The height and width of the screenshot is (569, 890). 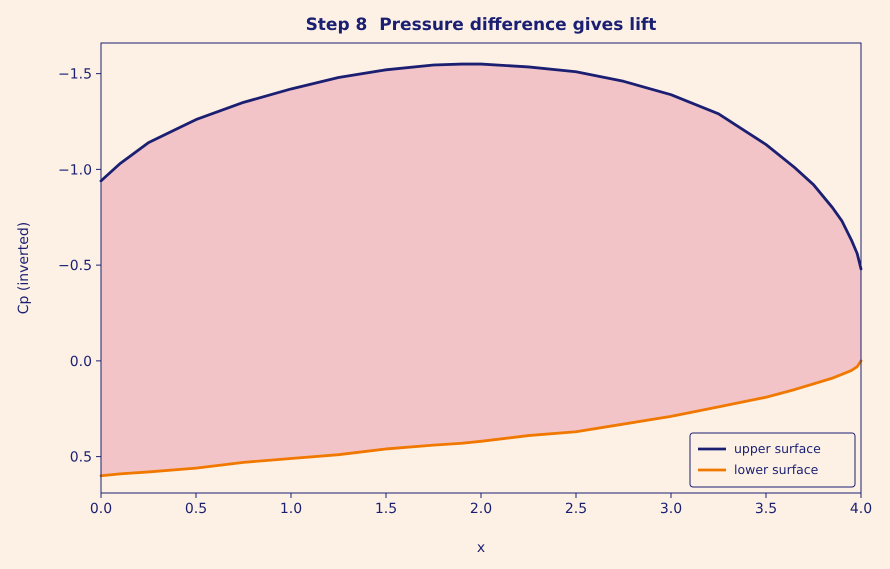 What do you see at coordinates (291, 509) in the screenshot?
I see `x-tick-label: 1.0` at bounding box center [291, 509].